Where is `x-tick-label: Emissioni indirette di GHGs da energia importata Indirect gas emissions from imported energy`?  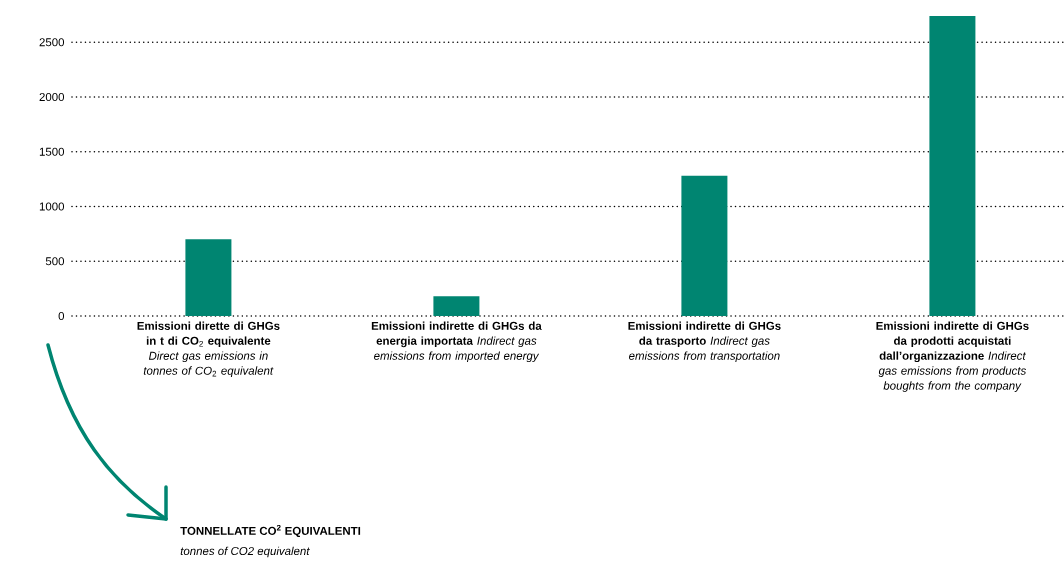 x-tick-label: Emissioni indirette di GHGs da energia importata Indirect gas emissions from imported energy is located at coordinates (456, 342).